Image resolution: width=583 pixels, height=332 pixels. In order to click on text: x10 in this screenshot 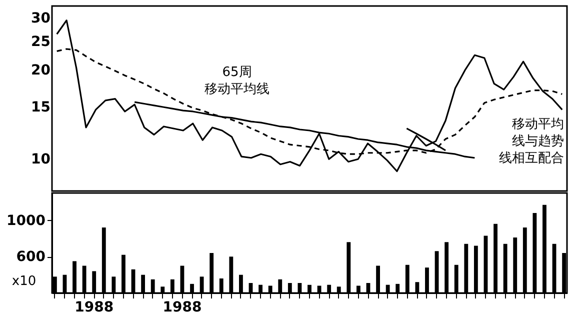, I will do `click(24, 281)`.